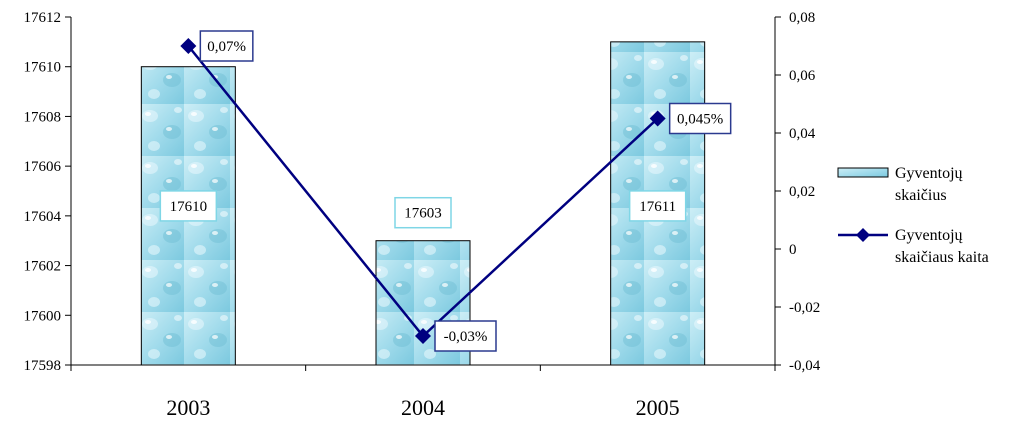 This screenshot has height=426, width=1021. What do you see at coordinates (43, 117) in the screenshot?
I see `y-left-tick-label: 17608` at bounding box center [43, 117].